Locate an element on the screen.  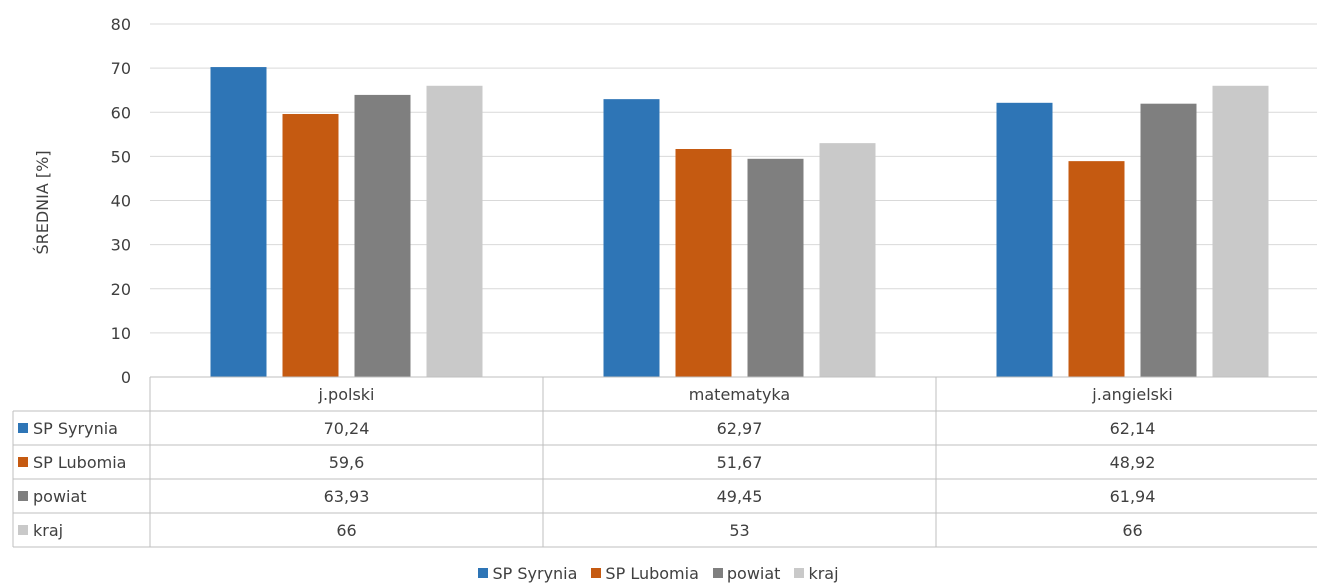
y-tick-label: 30 is located at coordinates (121, 245).